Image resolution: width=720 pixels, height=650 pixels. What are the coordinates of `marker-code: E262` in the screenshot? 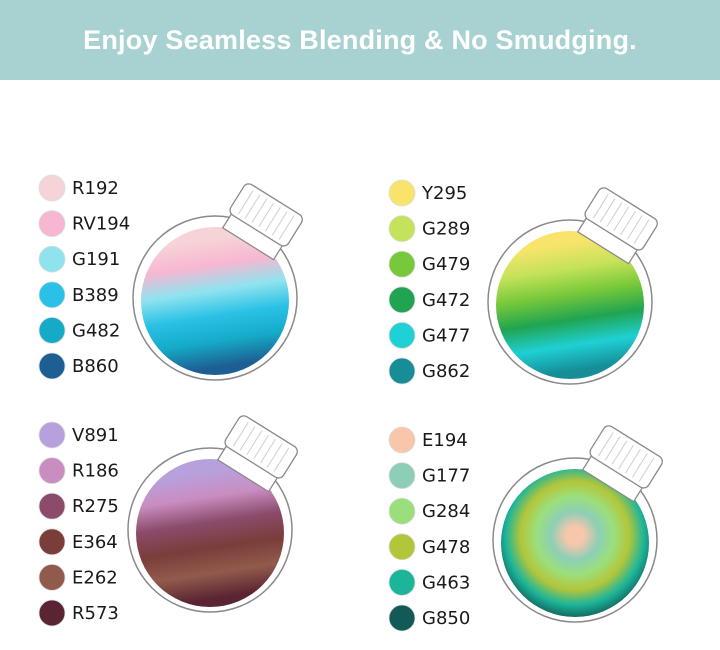 It's located at (95, 577).